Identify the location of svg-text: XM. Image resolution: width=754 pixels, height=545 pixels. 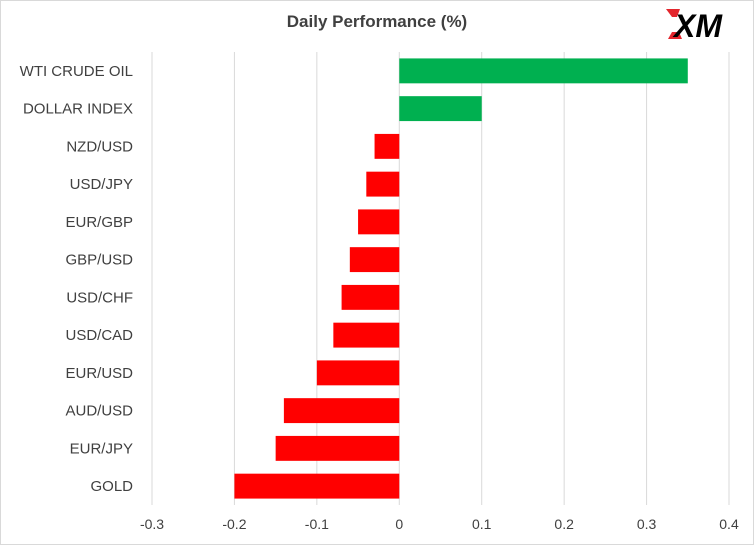
(697, 25).